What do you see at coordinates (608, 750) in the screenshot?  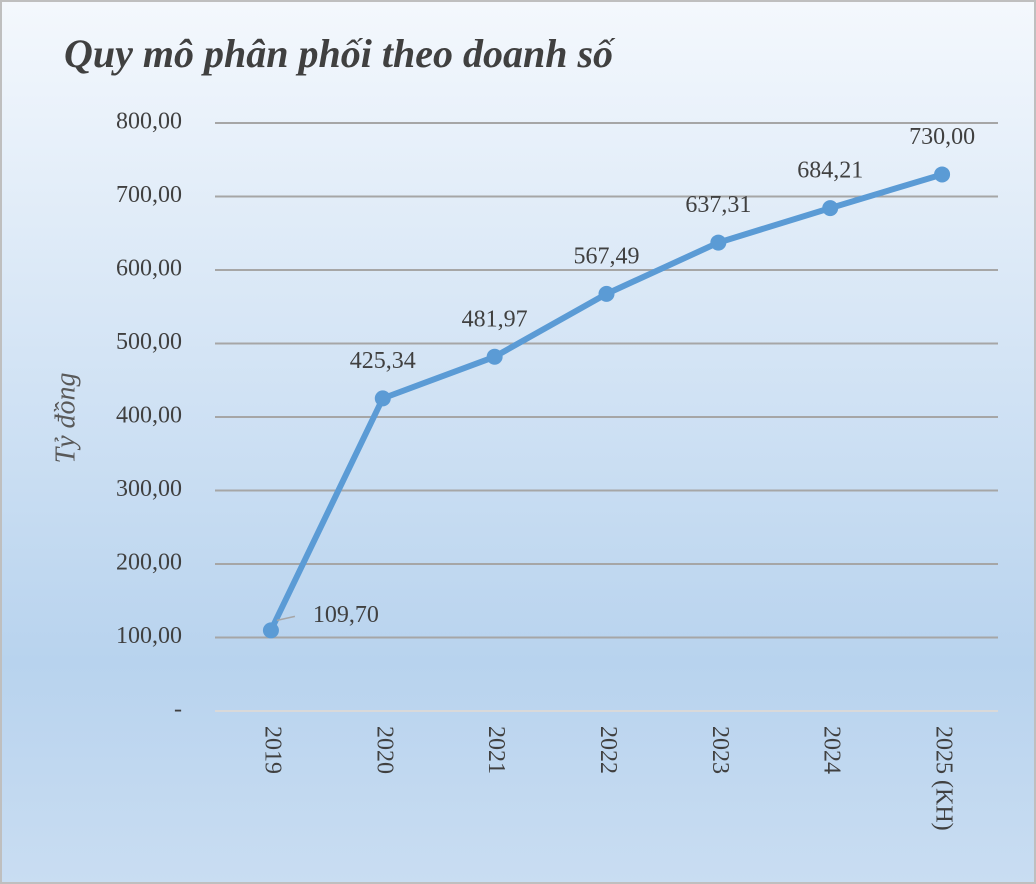 I see `x-tick-label: 2022` at bounding box center [608, 750].